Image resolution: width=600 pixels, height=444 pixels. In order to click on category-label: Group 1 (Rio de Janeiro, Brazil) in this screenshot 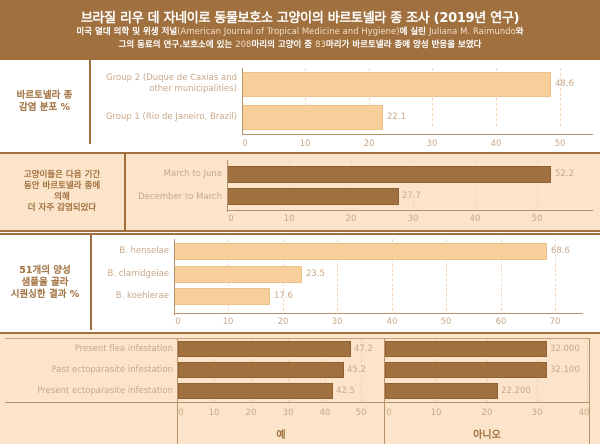, I will do `click(171, 117)`.